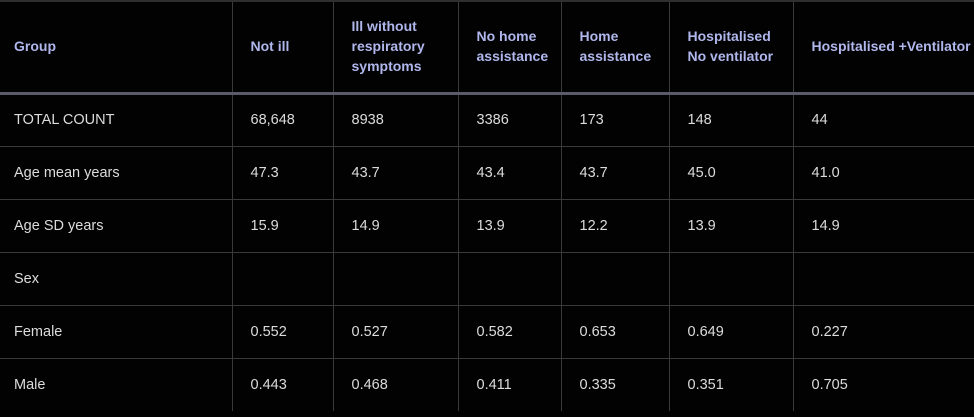 The width and height of the screenshot is (974, 417). Describe the element at coordinates (116, 173) in the screenshot. I see `row-label: Age mean years` at that location.